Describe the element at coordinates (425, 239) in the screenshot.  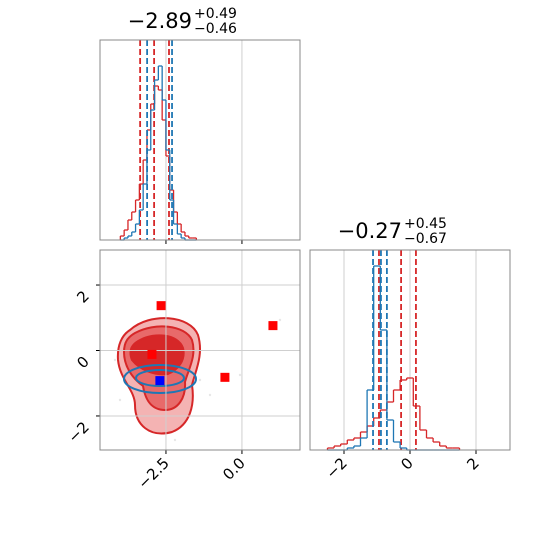
I see `title-lower: −0.67` at that location.